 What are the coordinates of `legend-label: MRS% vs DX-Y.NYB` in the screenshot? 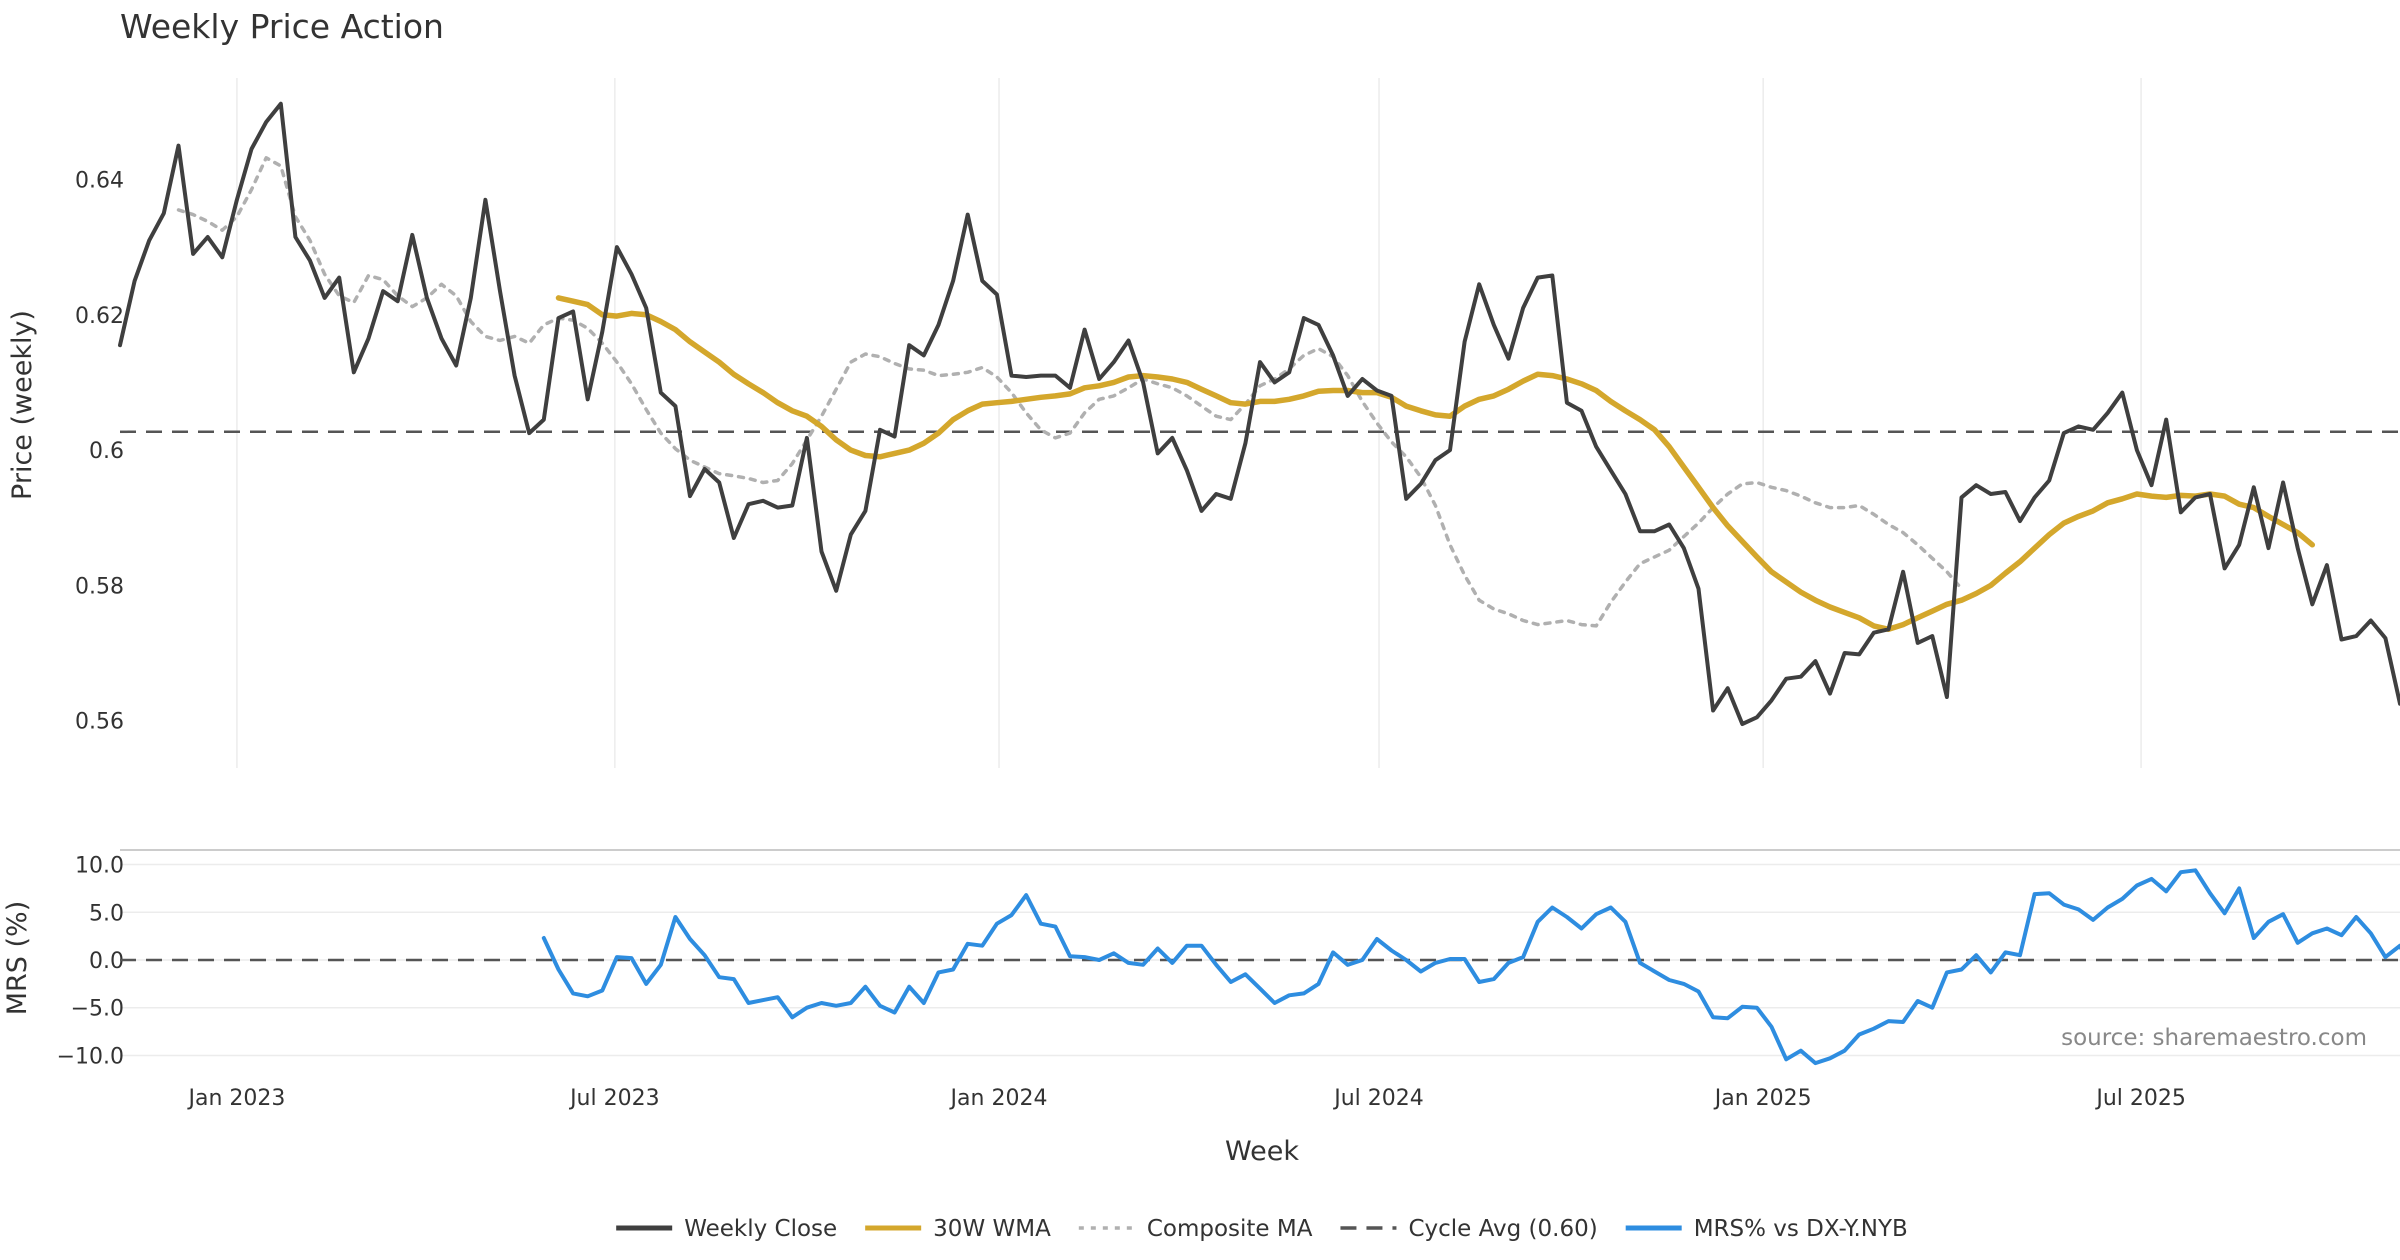 It's located at (1801, 1229).